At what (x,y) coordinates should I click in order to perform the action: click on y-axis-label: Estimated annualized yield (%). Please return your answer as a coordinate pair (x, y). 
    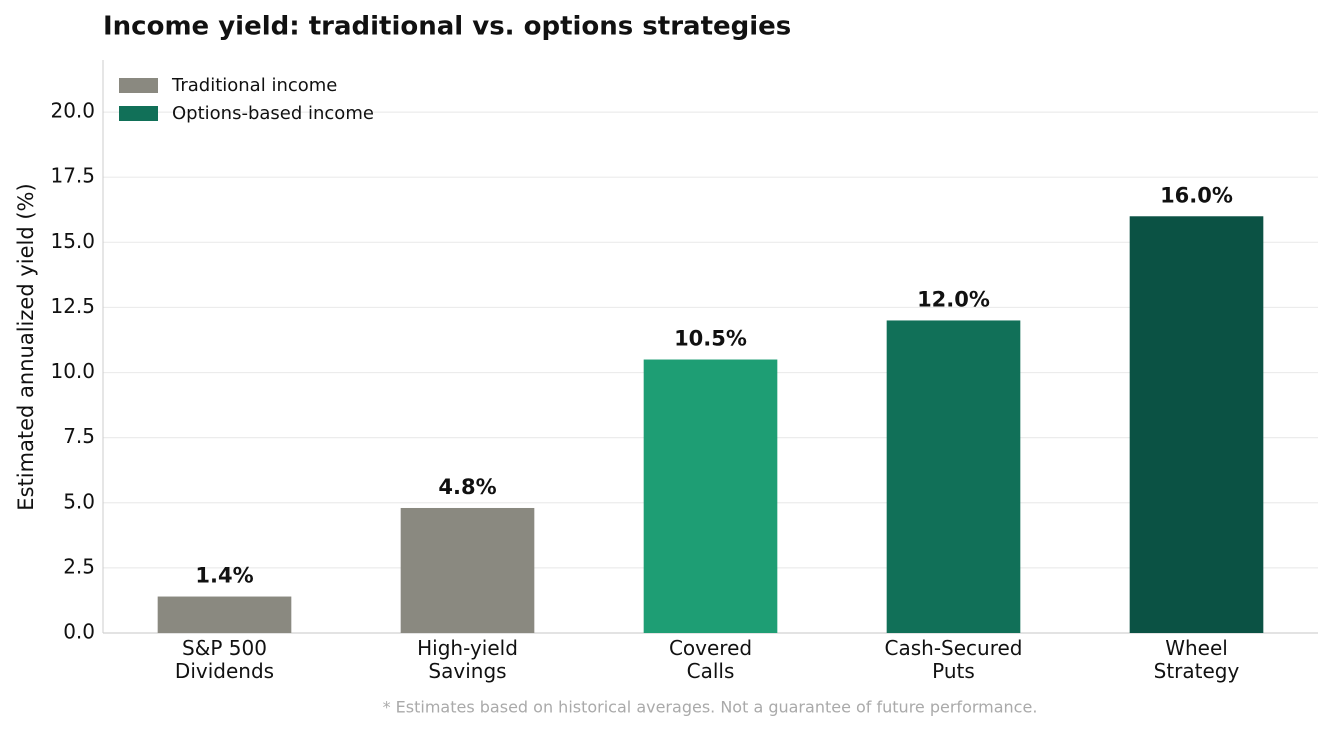
    Looking at the image, I should click on (26, 346).